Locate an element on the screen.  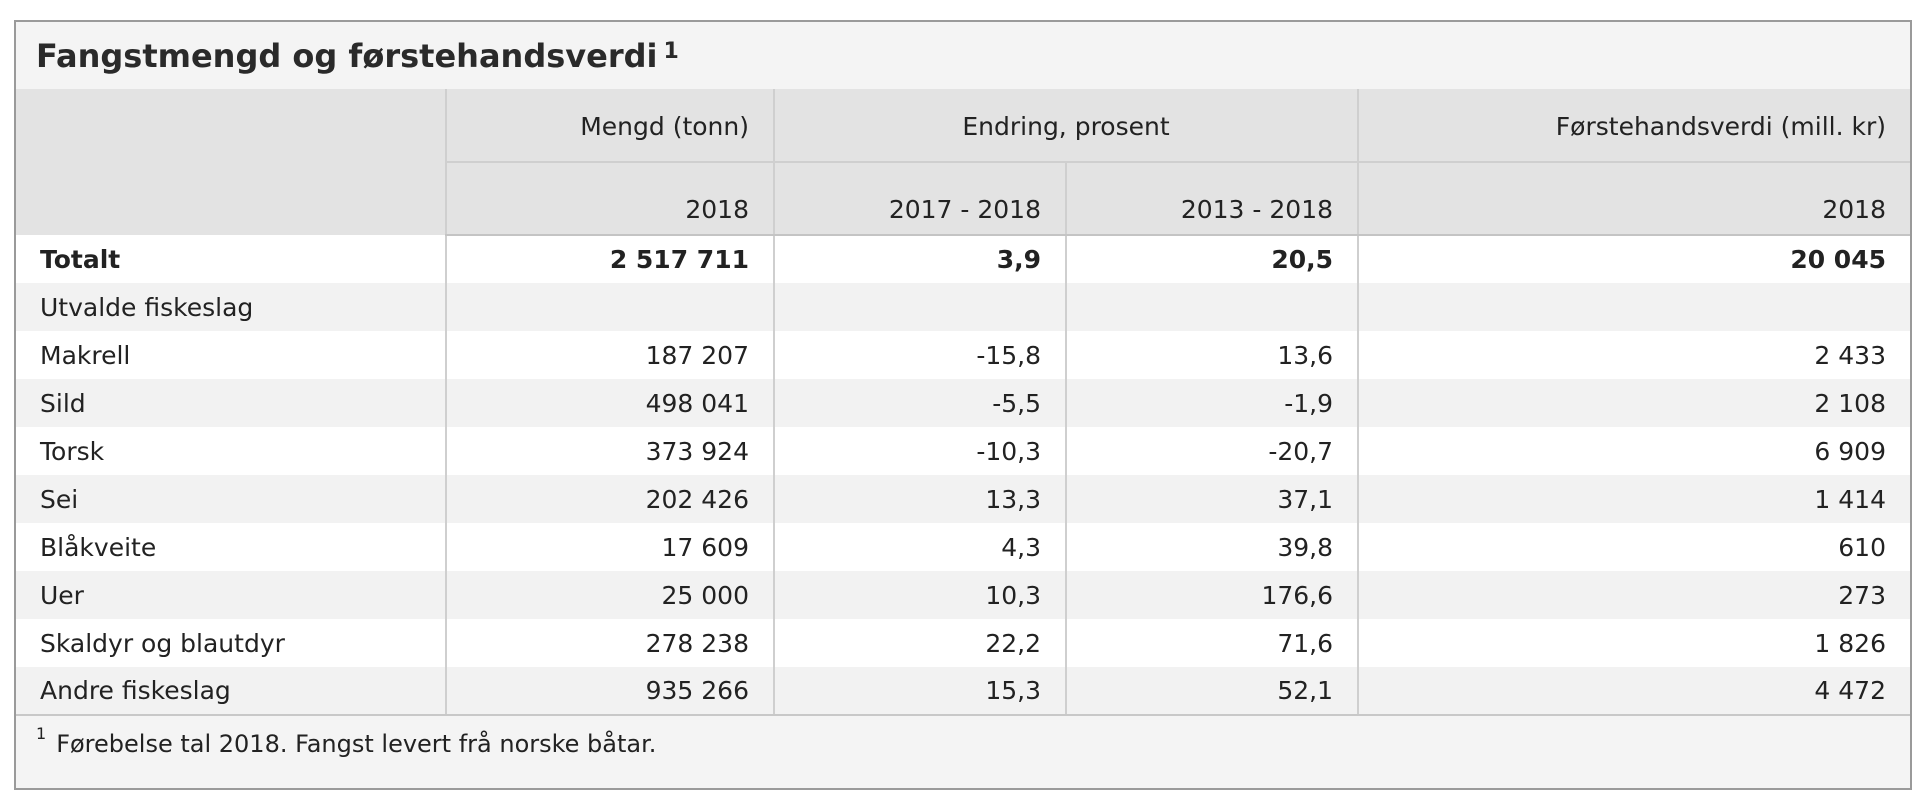
cell-mengd: 17 609 is located at coordinates (609, 547).